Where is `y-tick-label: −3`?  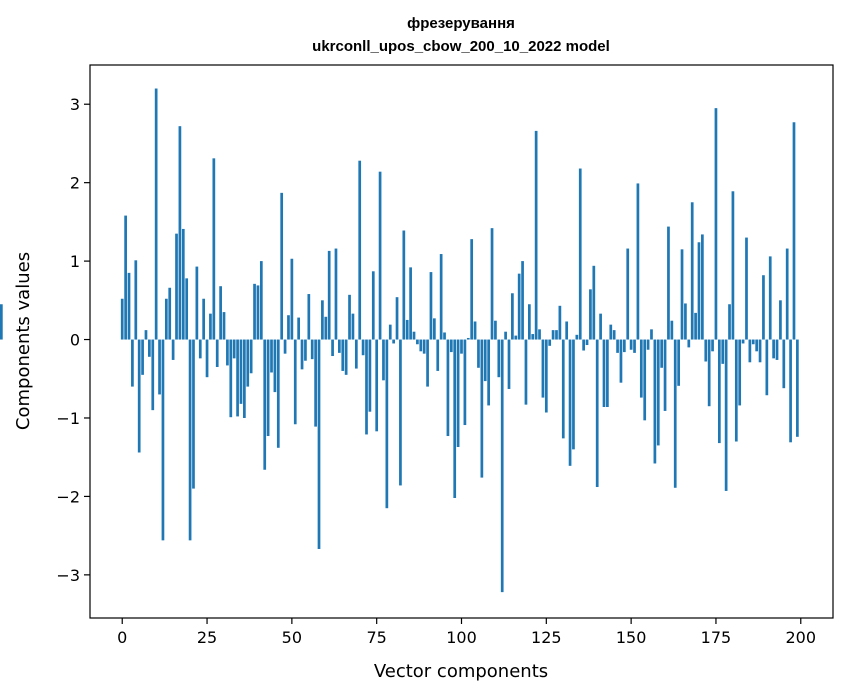
y-tick-label: −3 is located at coordinates (68, 575).